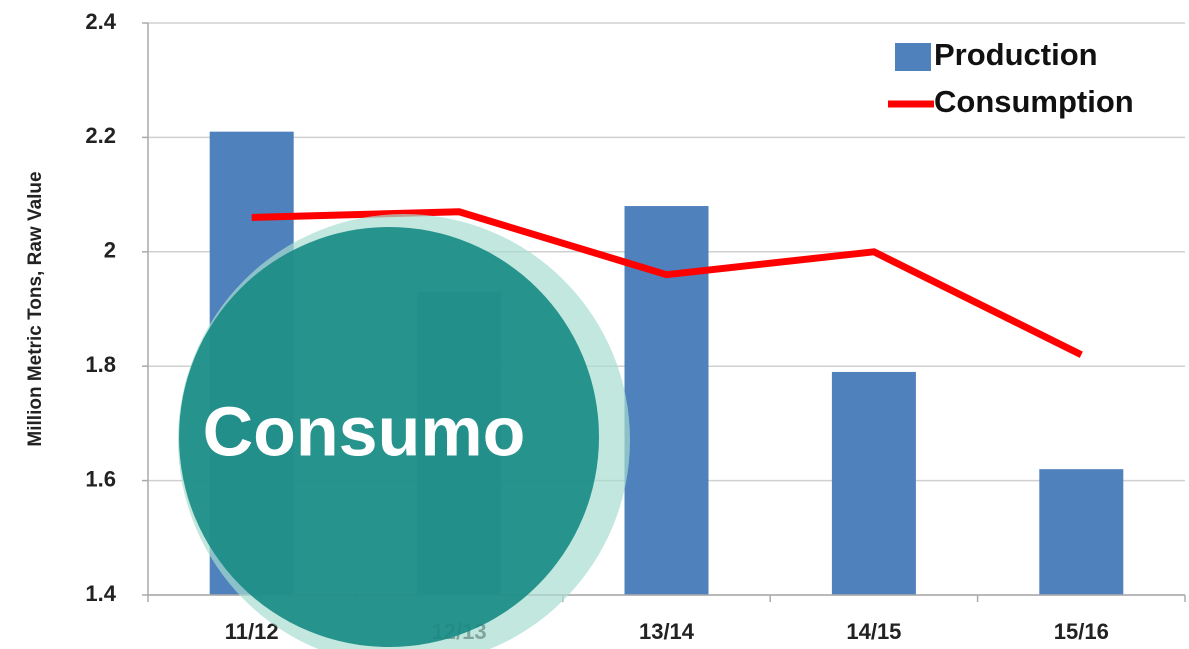 The width and height of the screenshot is (1189, 649). Describe the element at coordinates (1034, 101) in the screenshot. I see `legend-label: Consumption` at that location.